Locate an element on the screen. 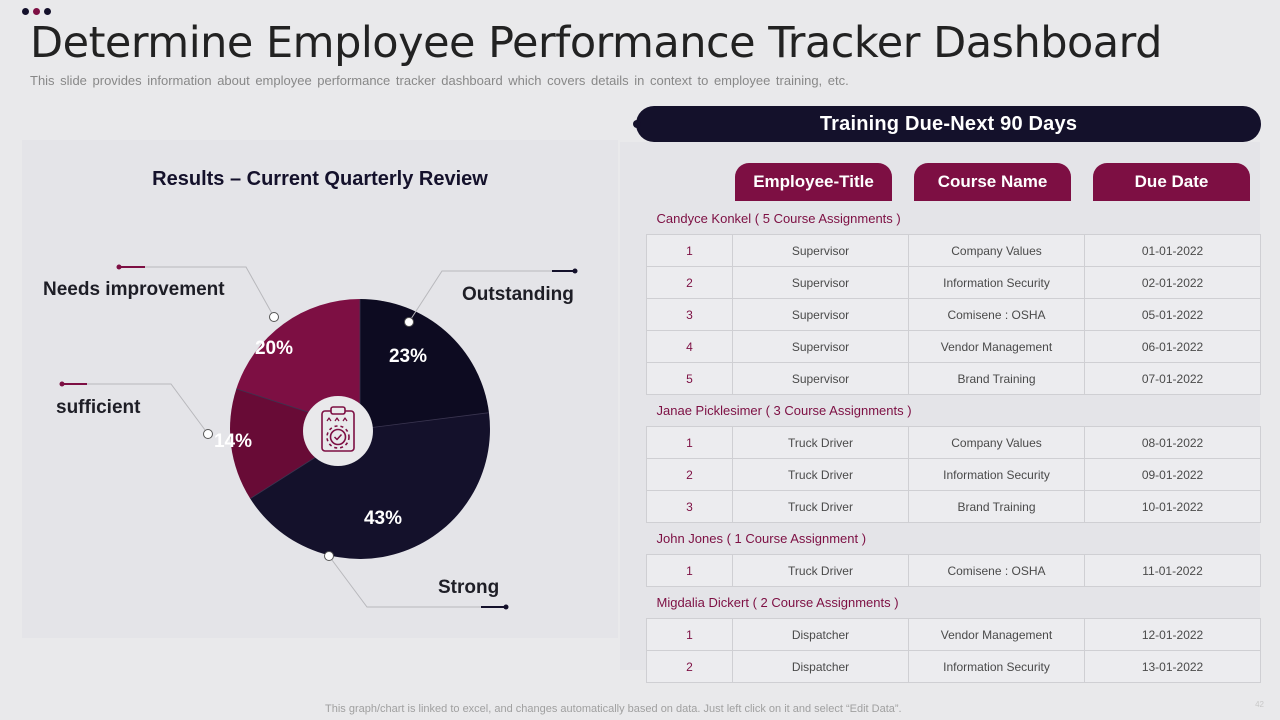 This screenshot has height=720, width=1280. pie-category-label: Outstanding is located at coordinates (518, 294).